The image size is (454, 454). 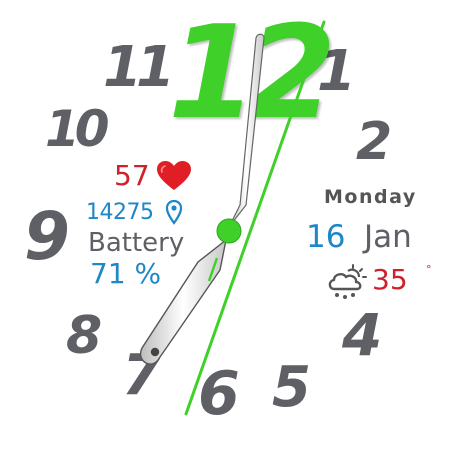 I want to click on hour-hand, so click(x=183, y=301).